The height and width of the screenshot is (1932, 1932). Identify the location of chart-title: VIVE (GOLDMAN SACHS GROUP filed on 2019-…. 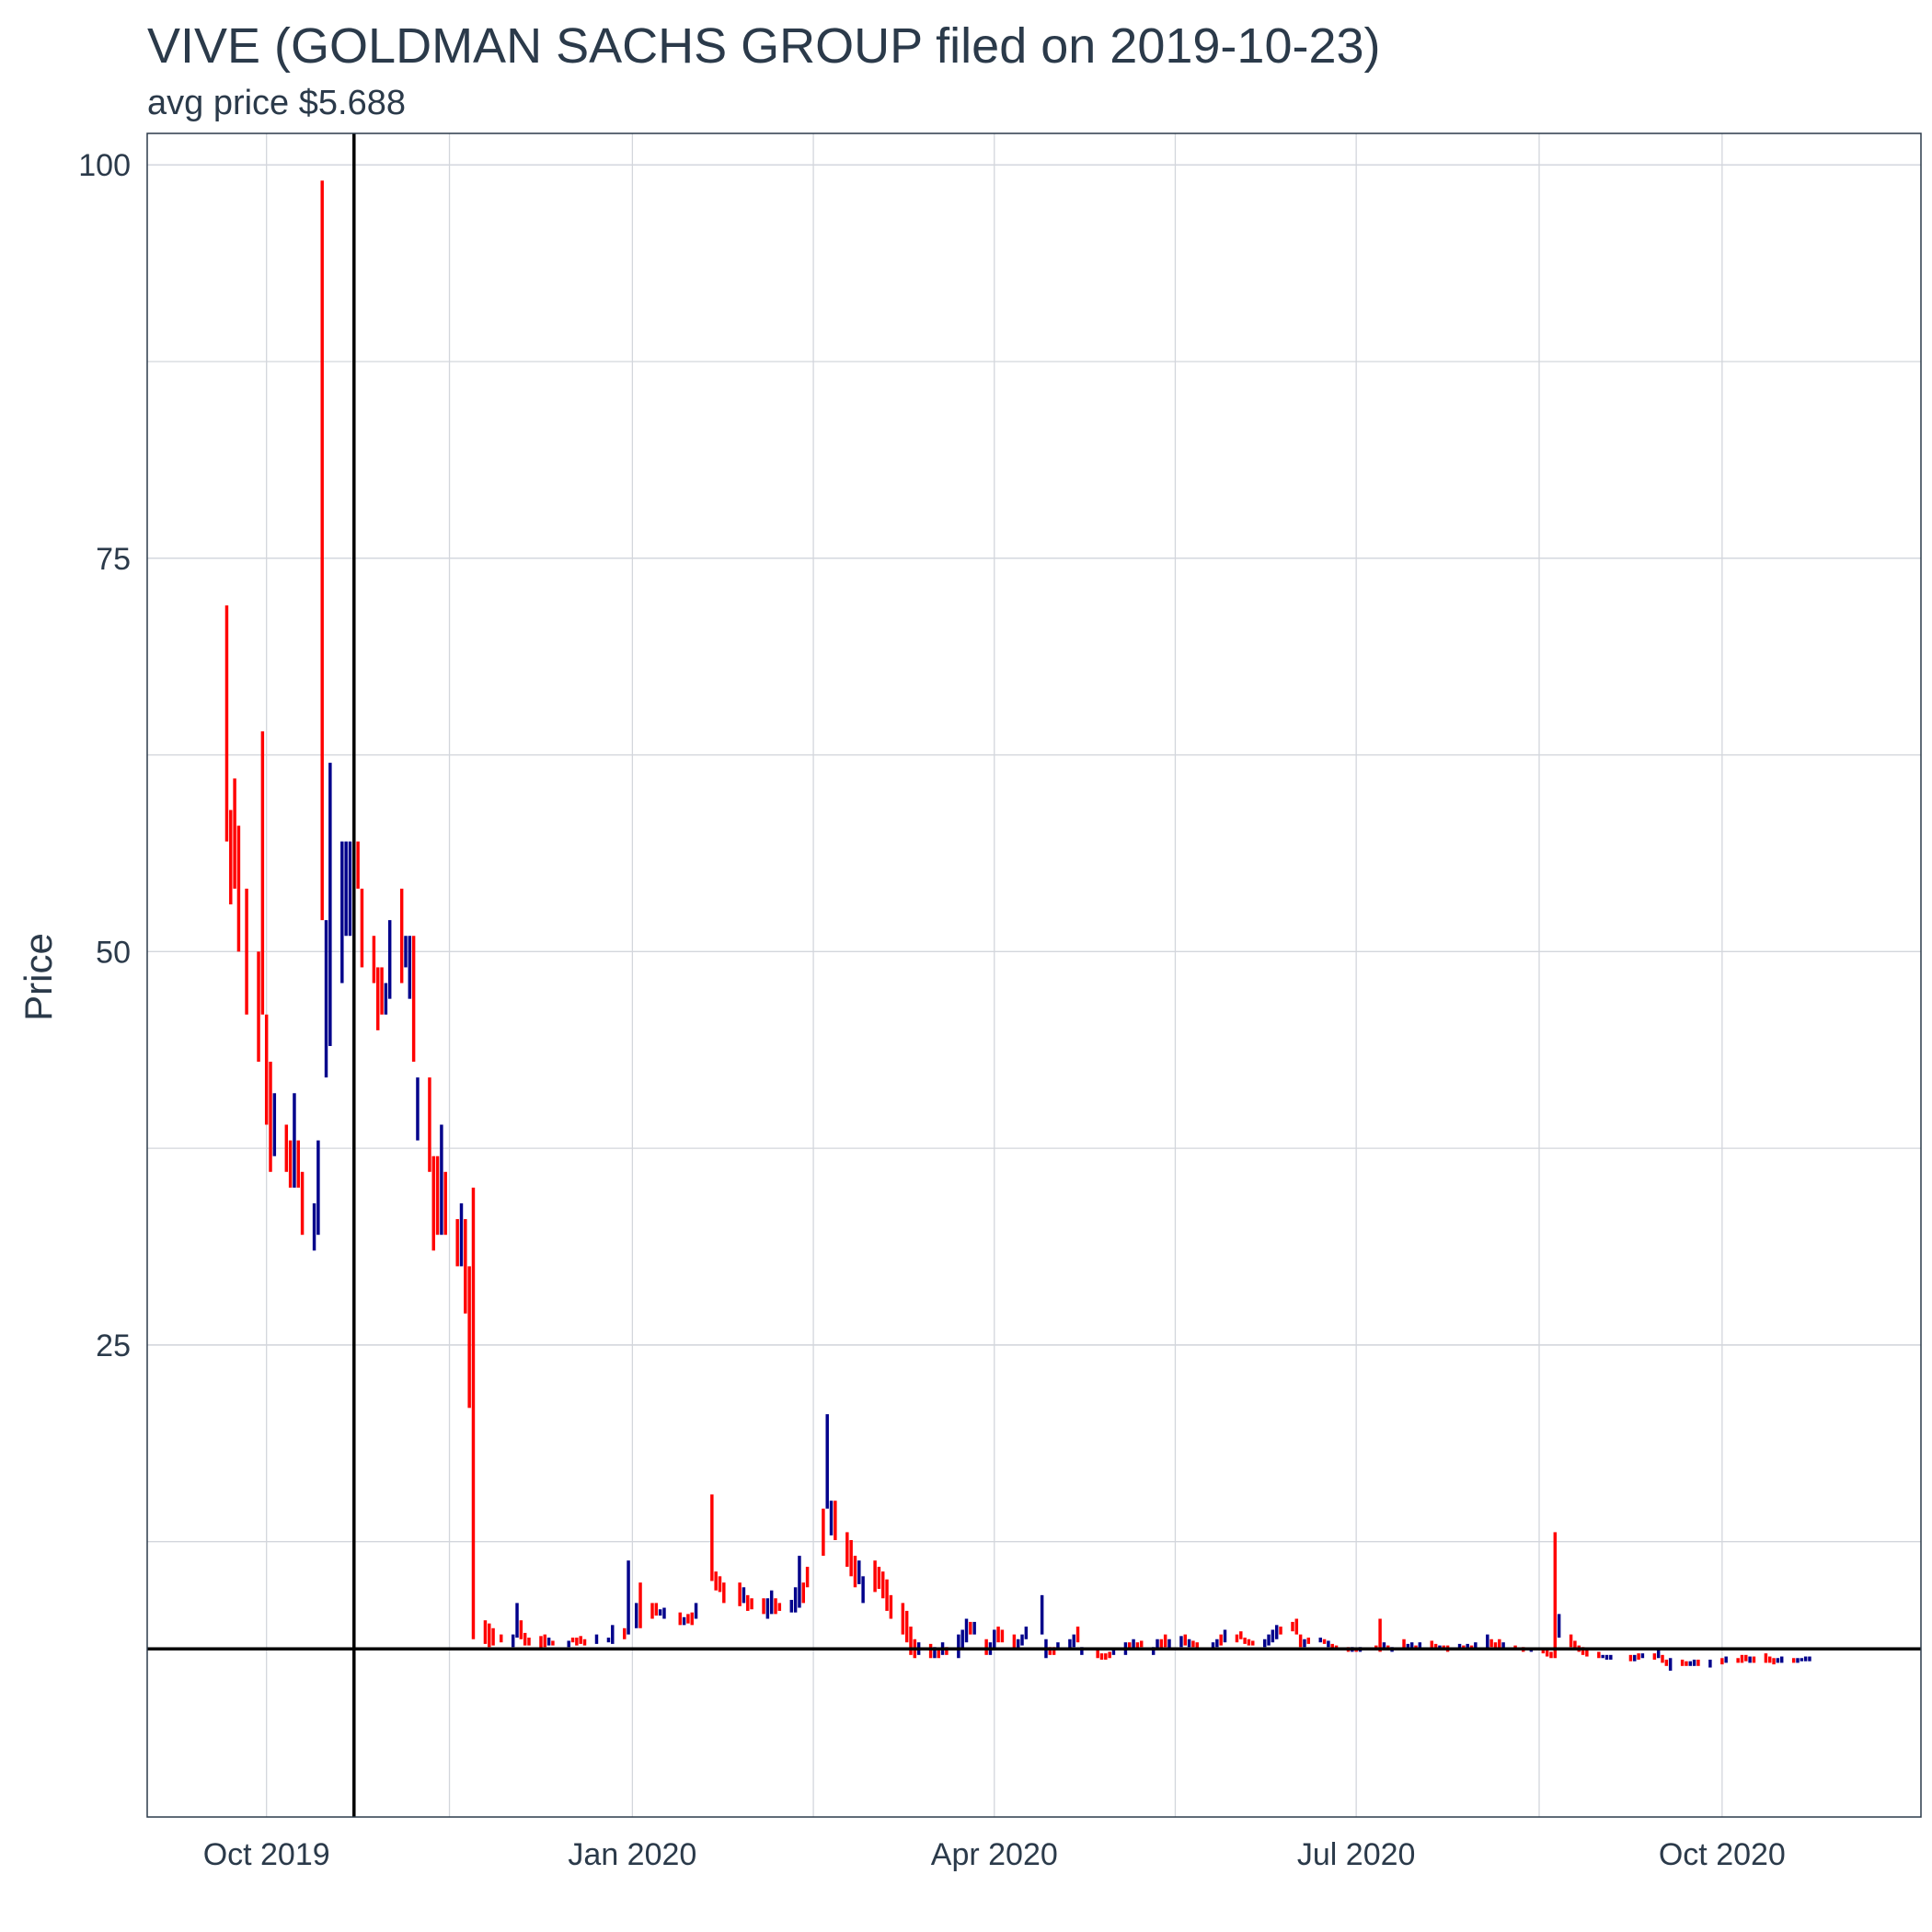
(764, 46).